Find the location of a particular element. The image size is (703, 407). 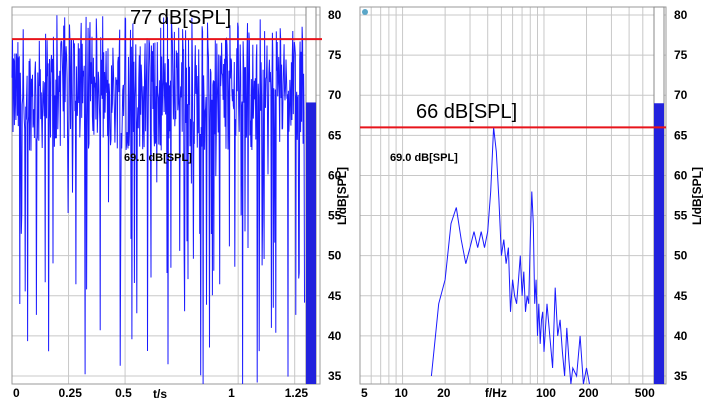

left-y-tick-label: 75 is located at coordinates (335, 55).